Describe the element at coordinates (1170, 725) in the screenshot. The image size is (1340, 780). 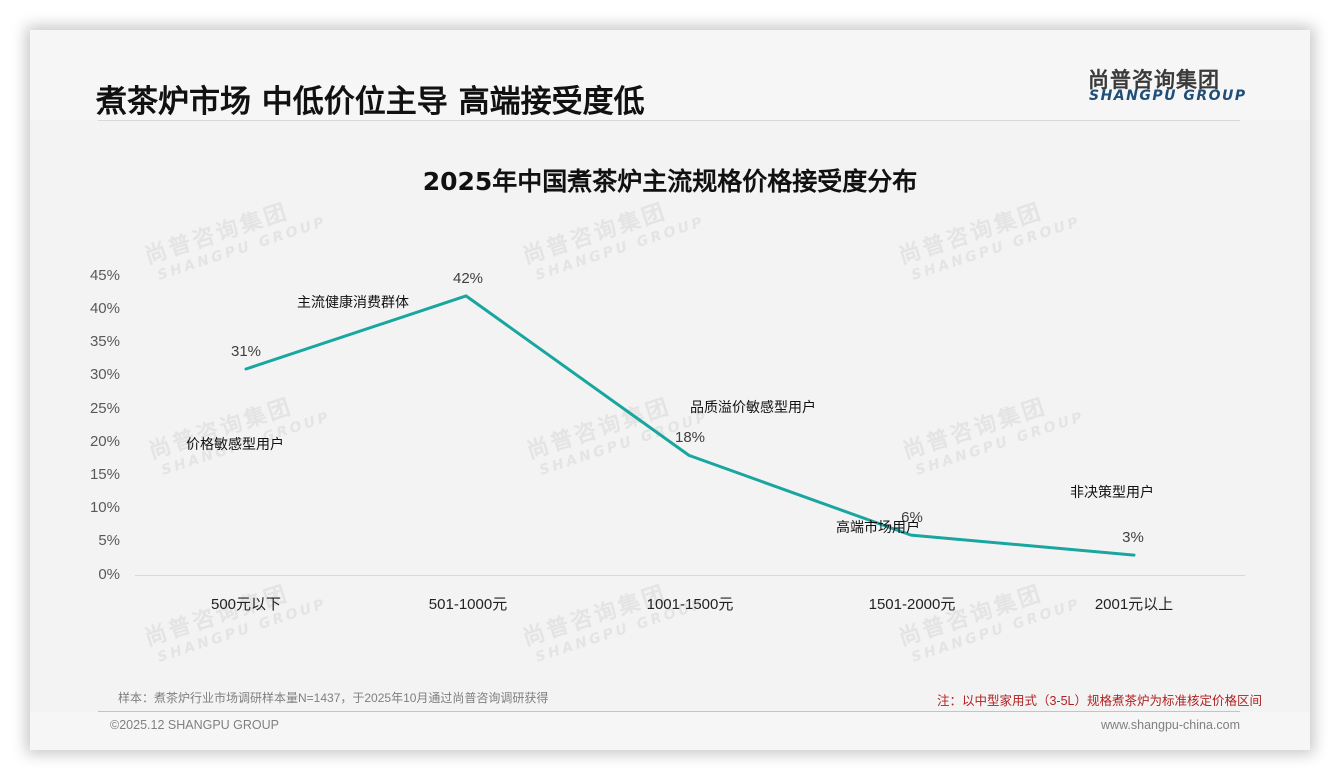
I see `website-link: www.shangpu-china.com` at that location.